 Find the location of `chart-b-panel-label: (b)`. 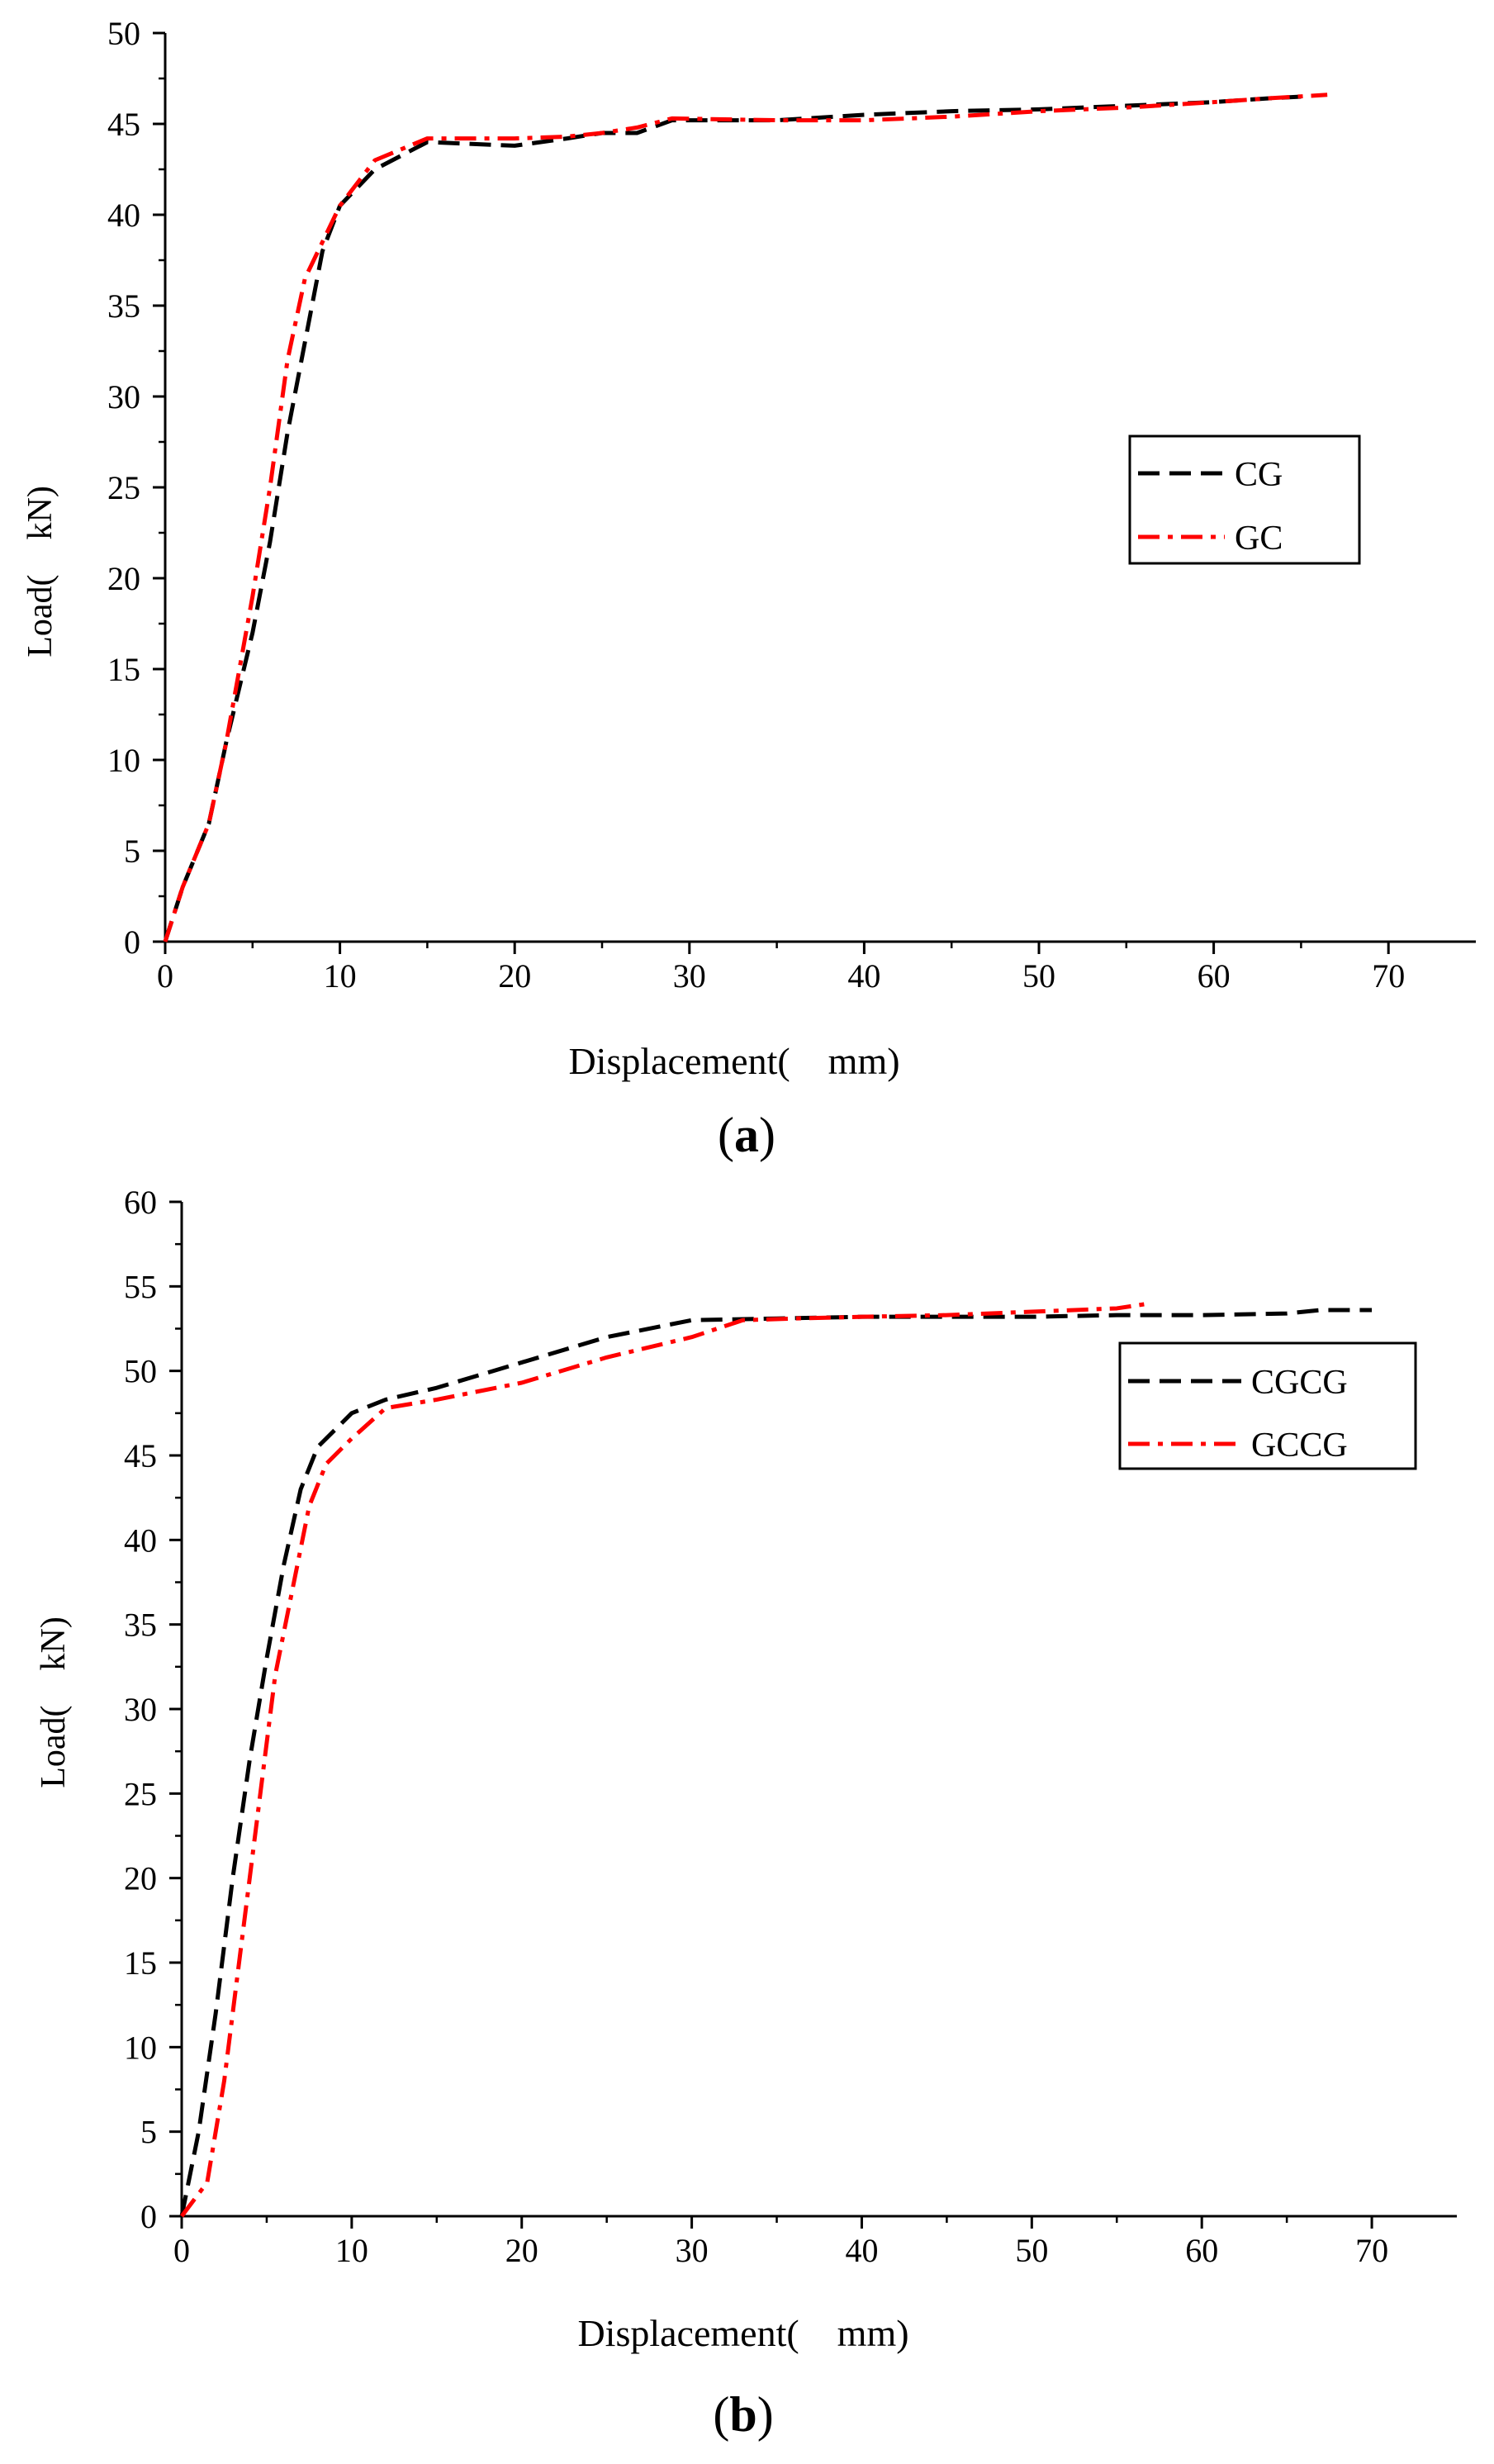

chart-b-panel-label: (b) is located at coordinates (743, 2414).